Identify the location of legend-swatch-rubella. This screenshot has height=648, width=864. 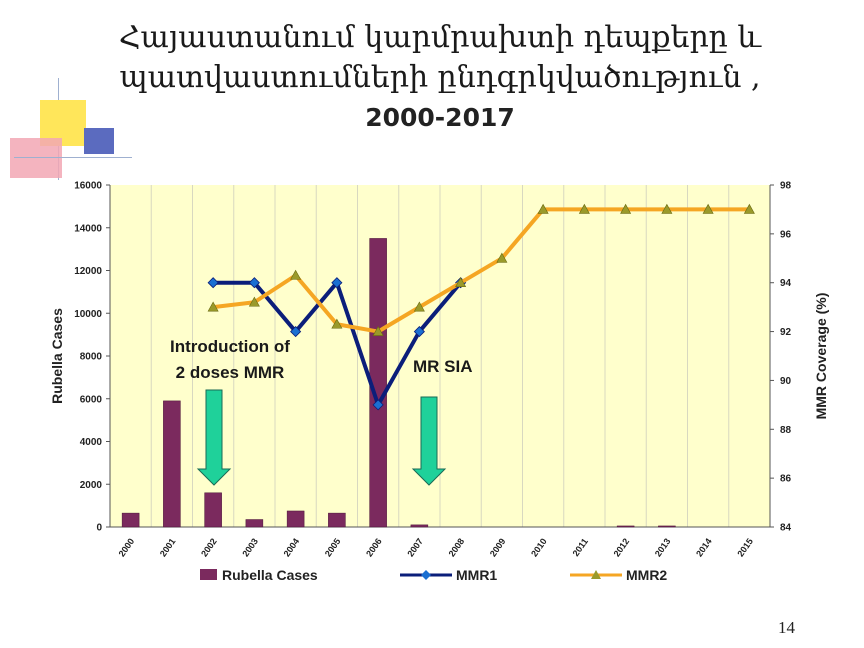
(208, 574).